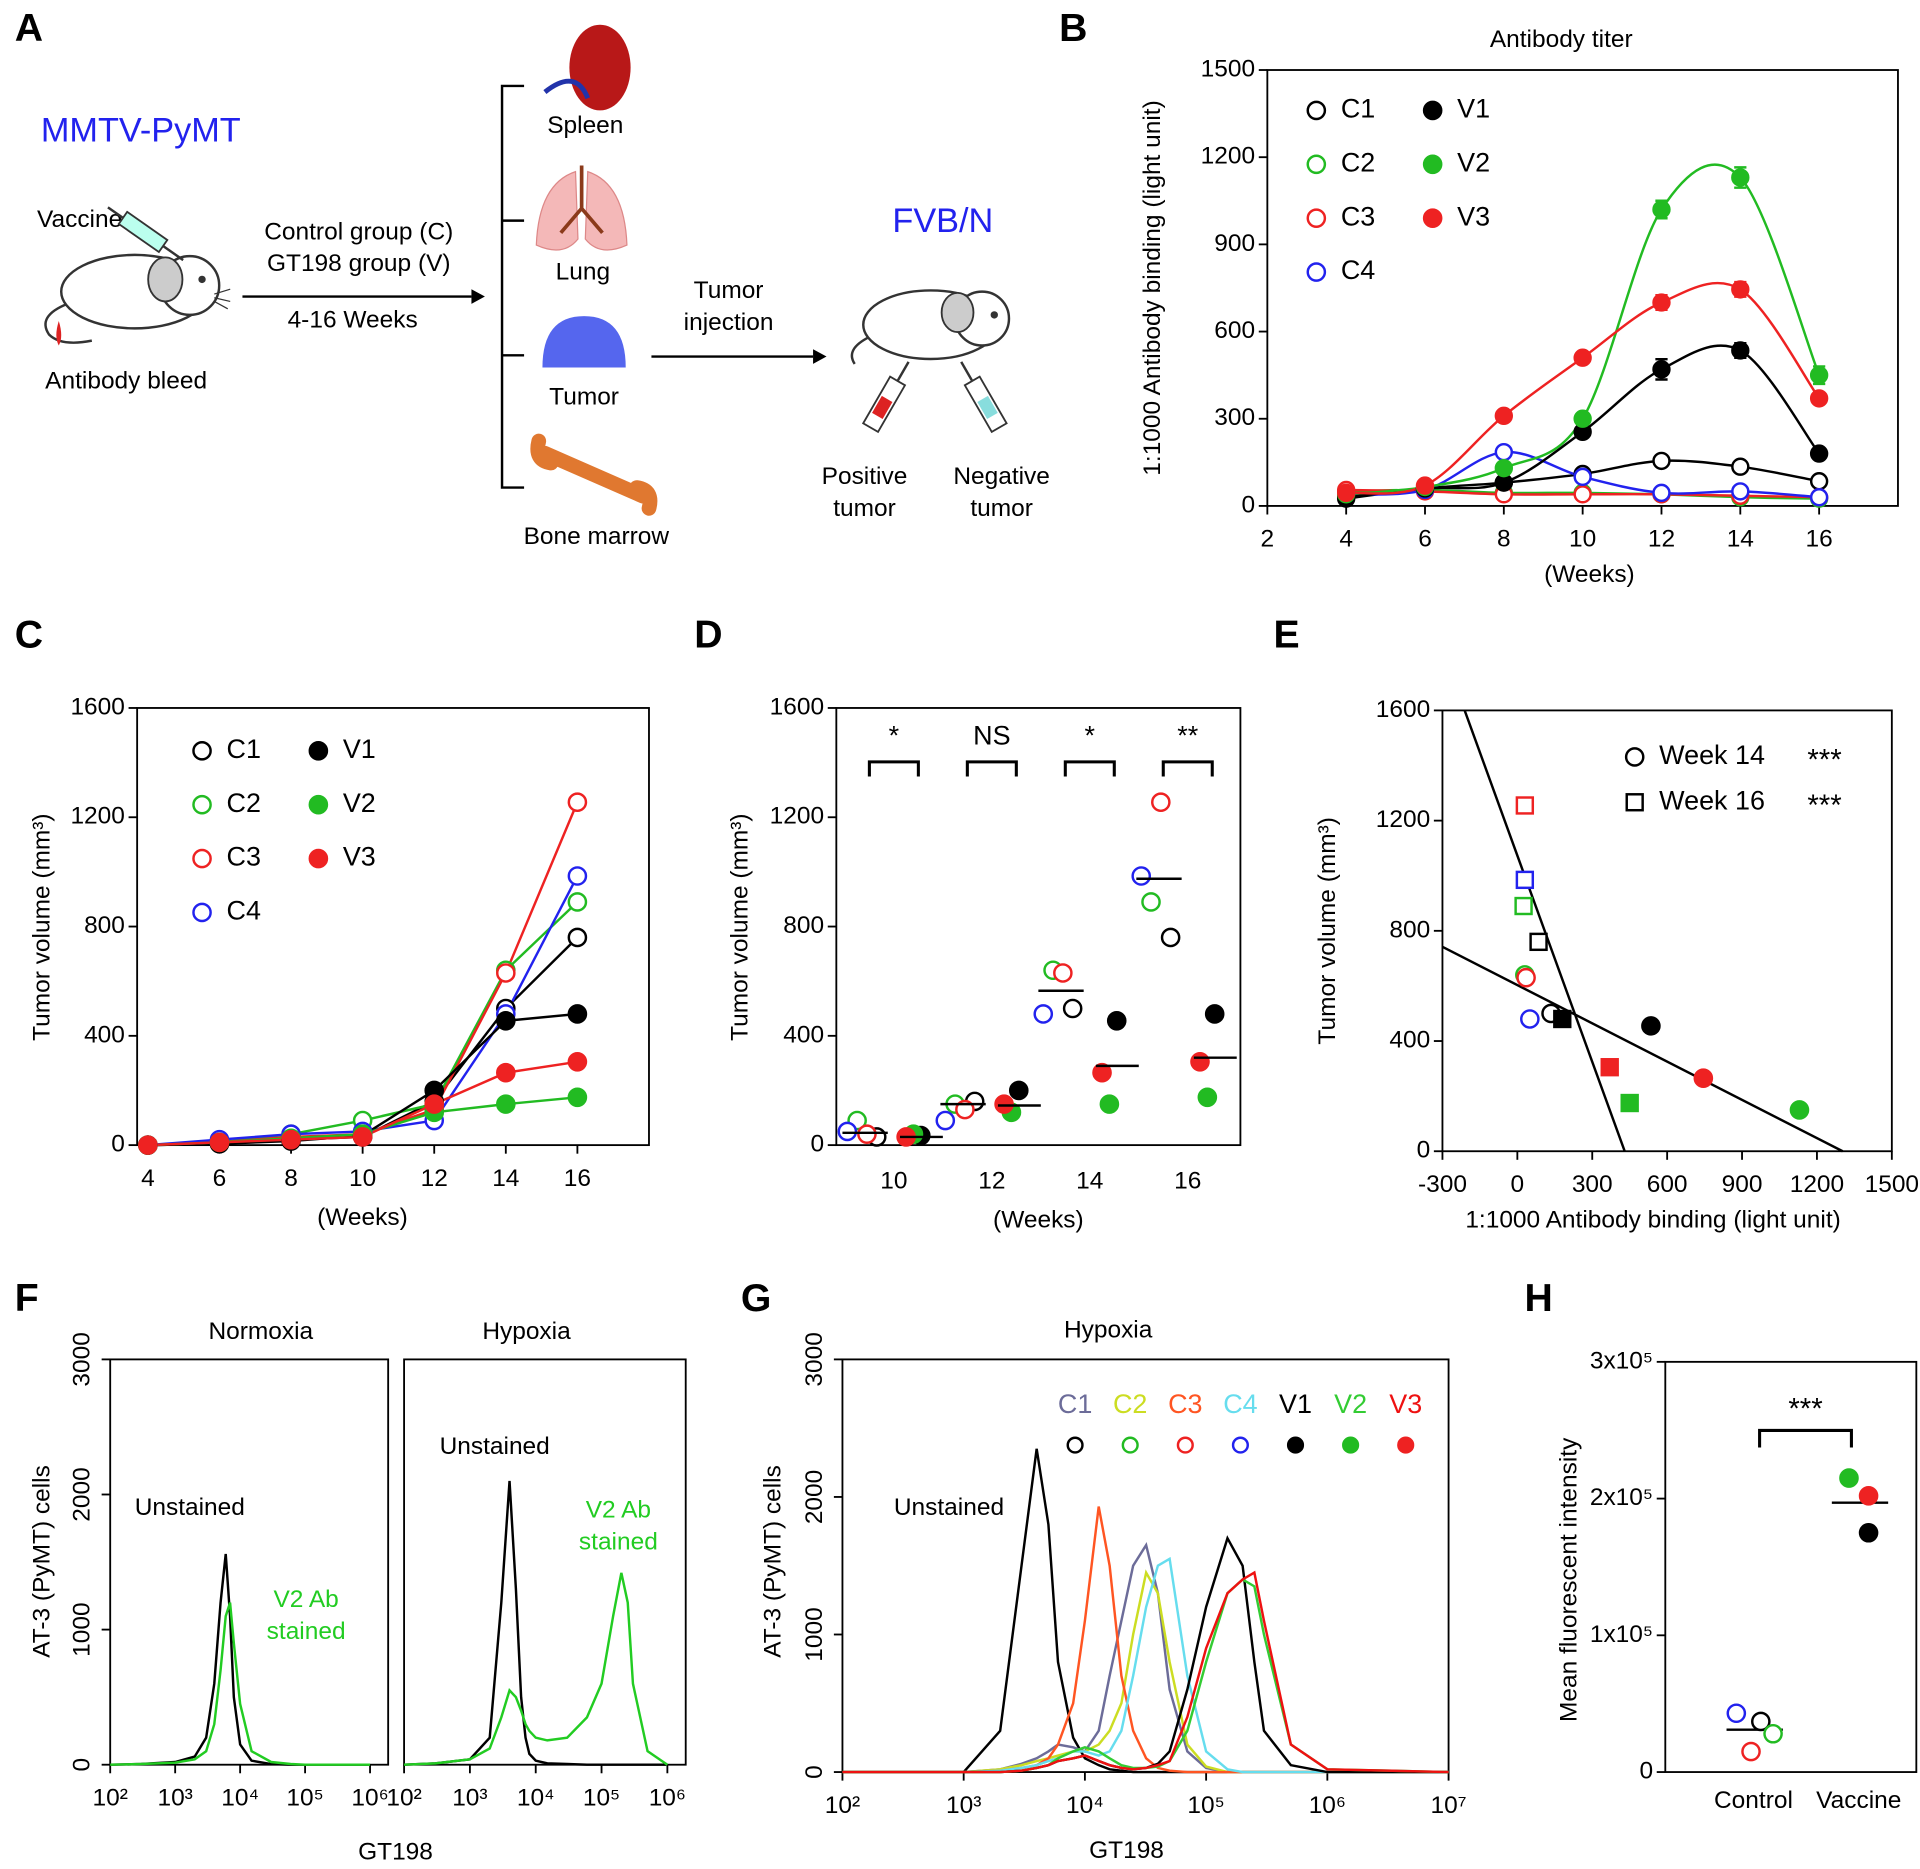  I want to click on series-label: stained, so click(306, 1631).